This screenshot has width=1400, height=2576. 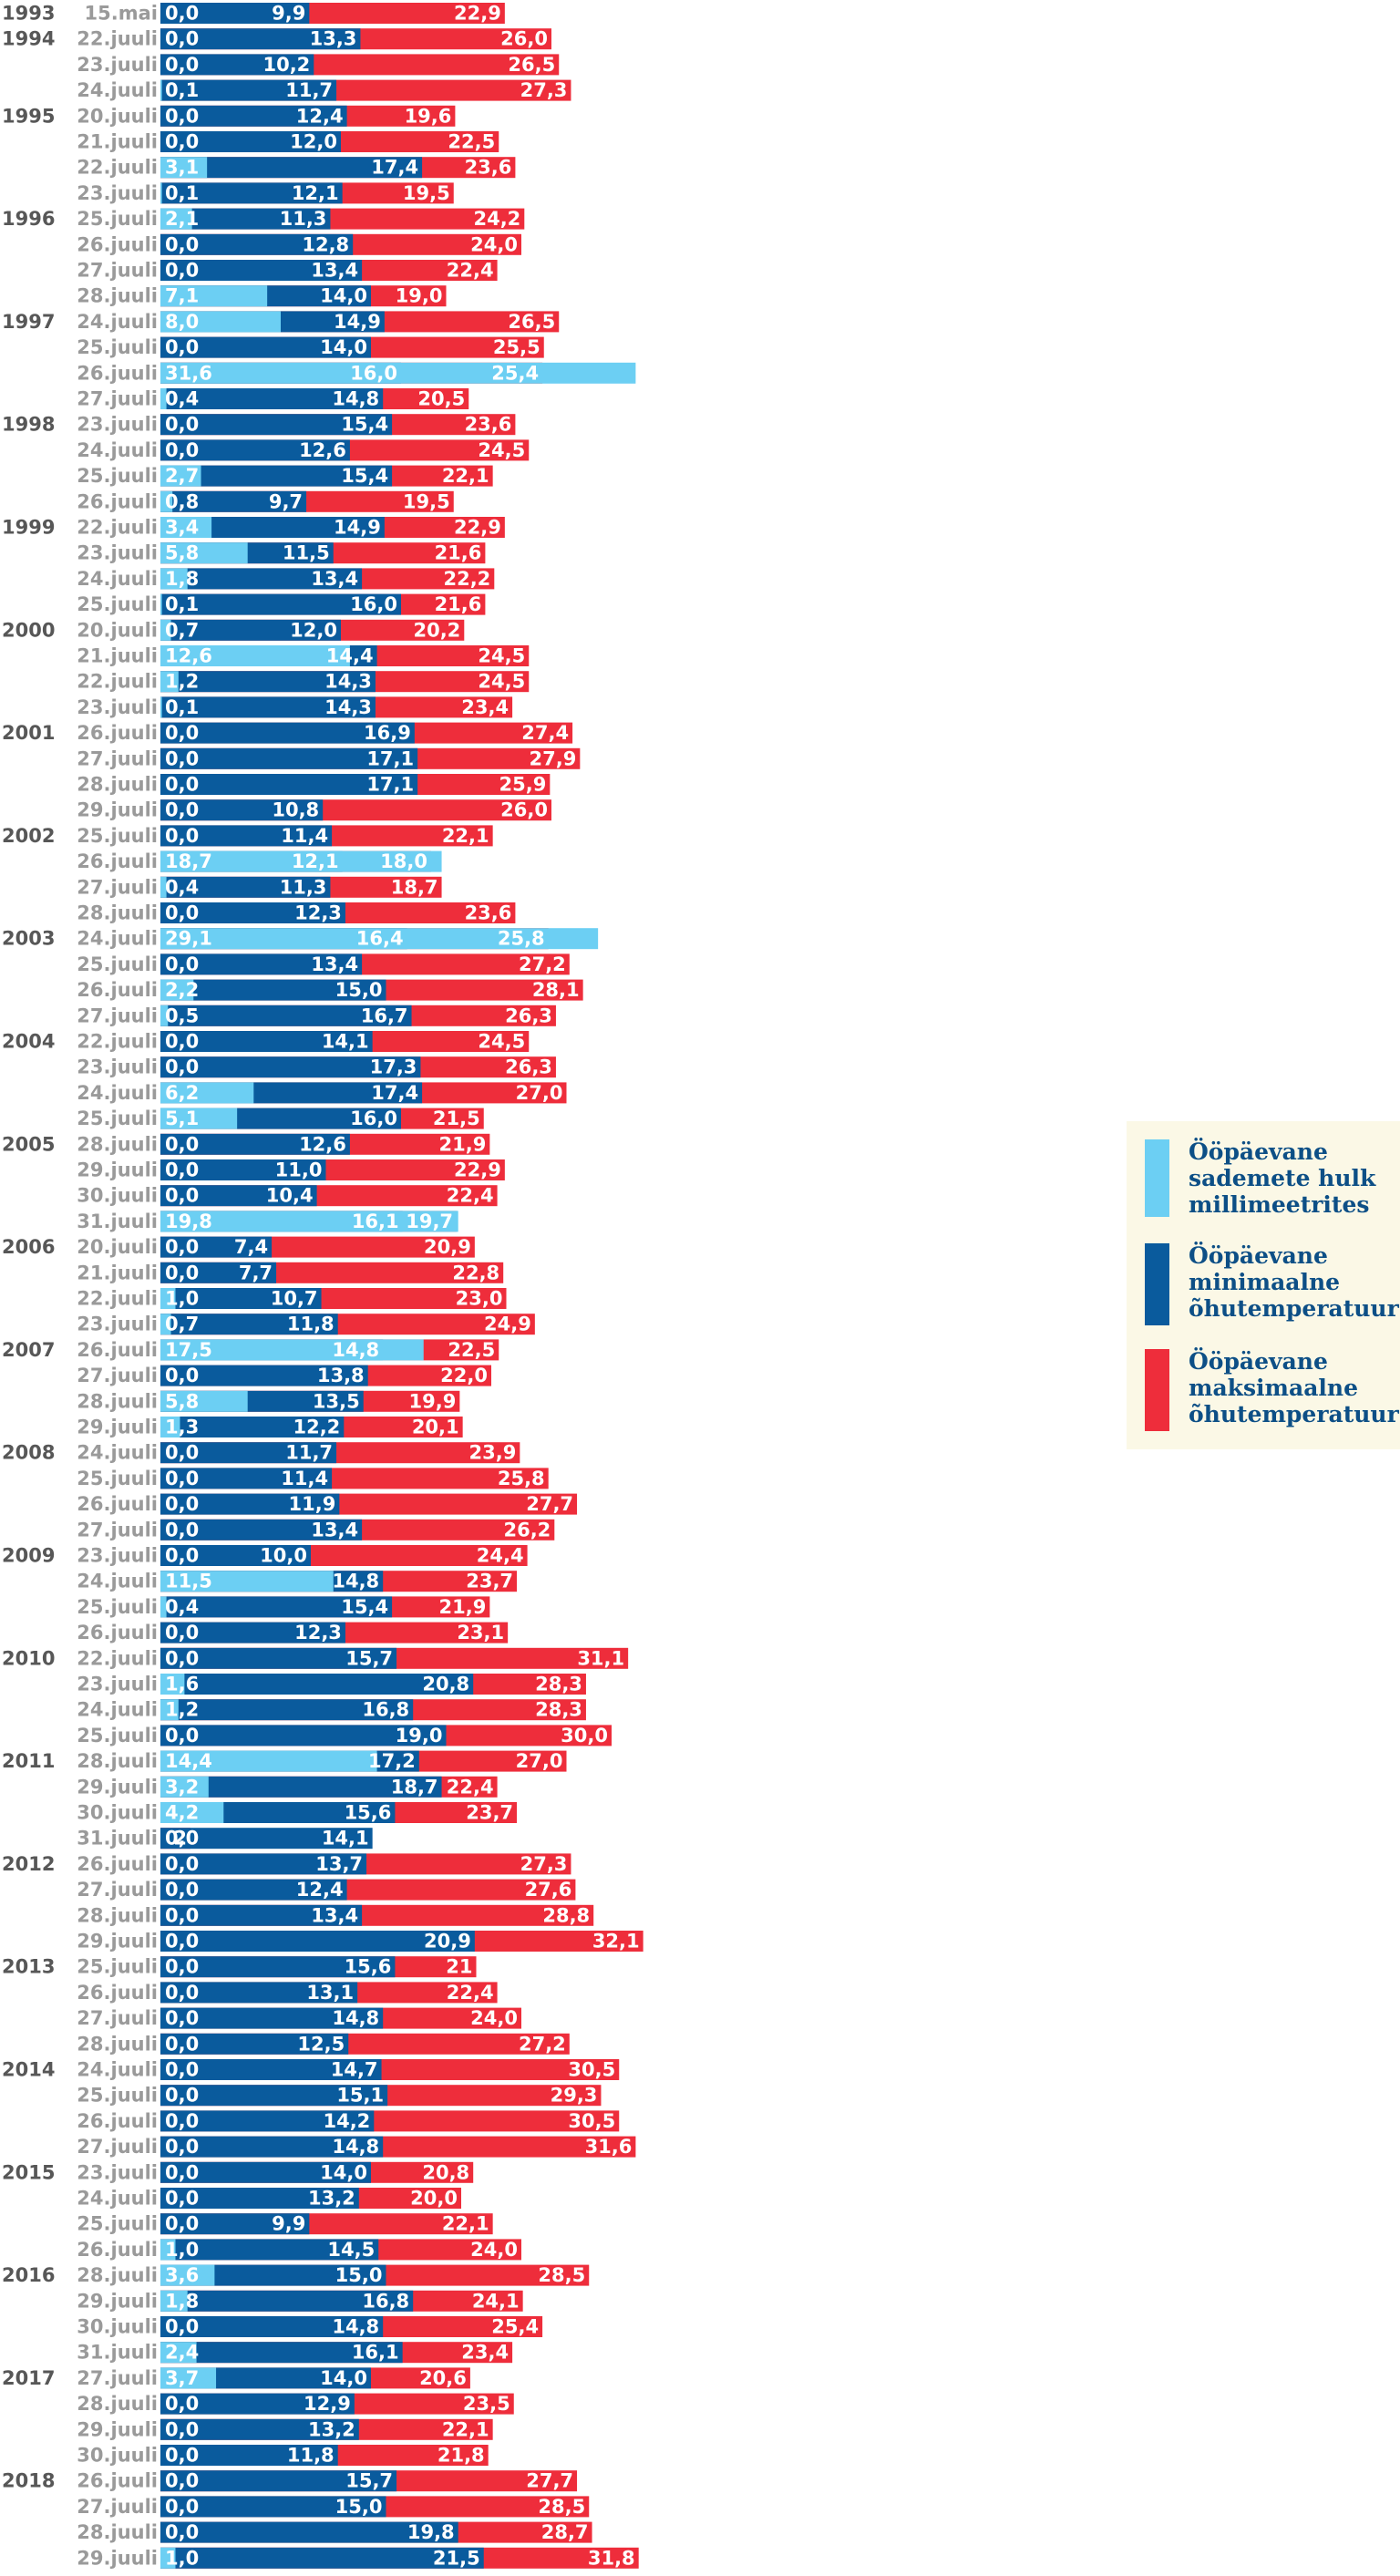 What do you see at coordinates (265, 1556) in the screenshot?
I see `data-row: 2009 23.juuli 0,0 10,0 24,4` at bounding box center [265, 1556].